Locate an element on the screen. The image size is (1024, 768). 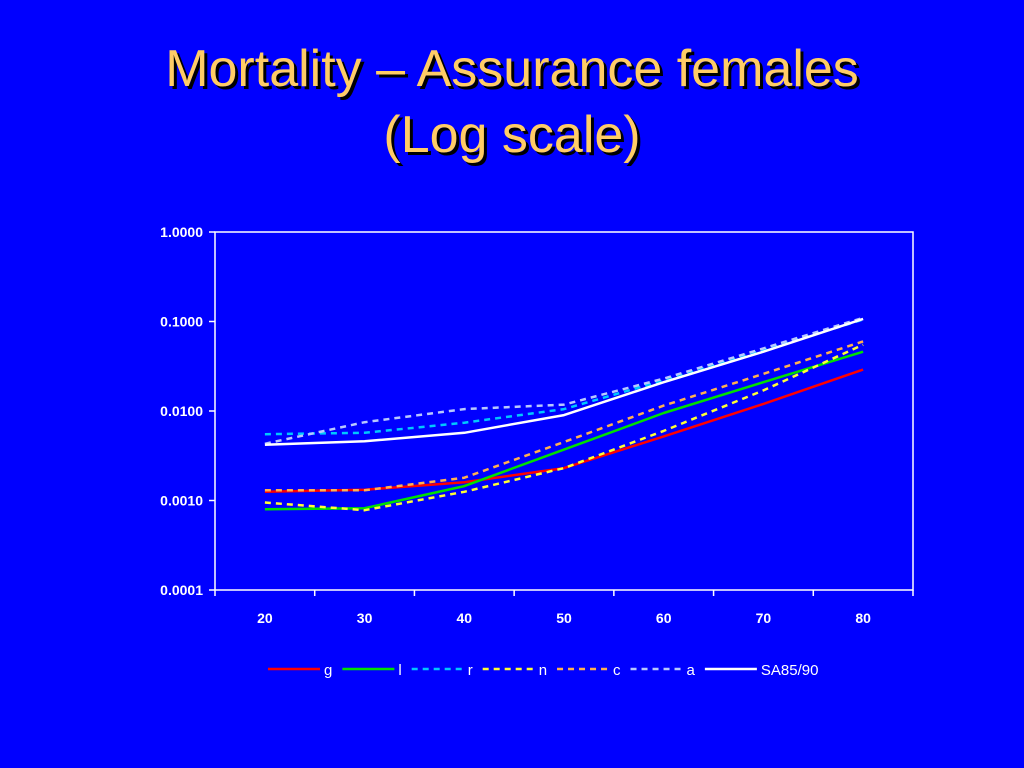
series-group is located at coordinates (564, 414).